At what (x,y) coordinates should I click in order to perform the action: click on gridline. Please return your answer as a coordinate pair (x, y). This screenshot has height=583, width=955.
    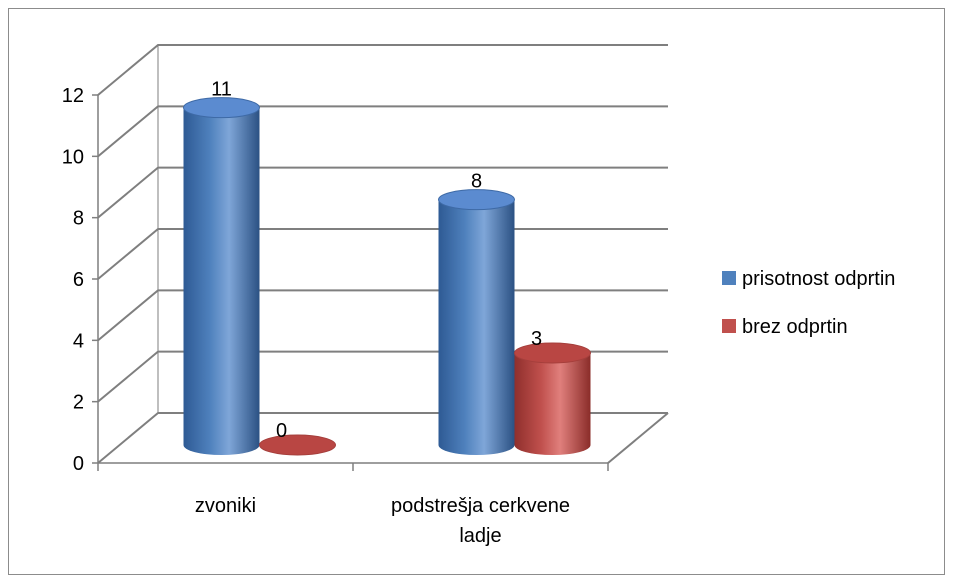
    Looking at the image, I should click on (382, 70).